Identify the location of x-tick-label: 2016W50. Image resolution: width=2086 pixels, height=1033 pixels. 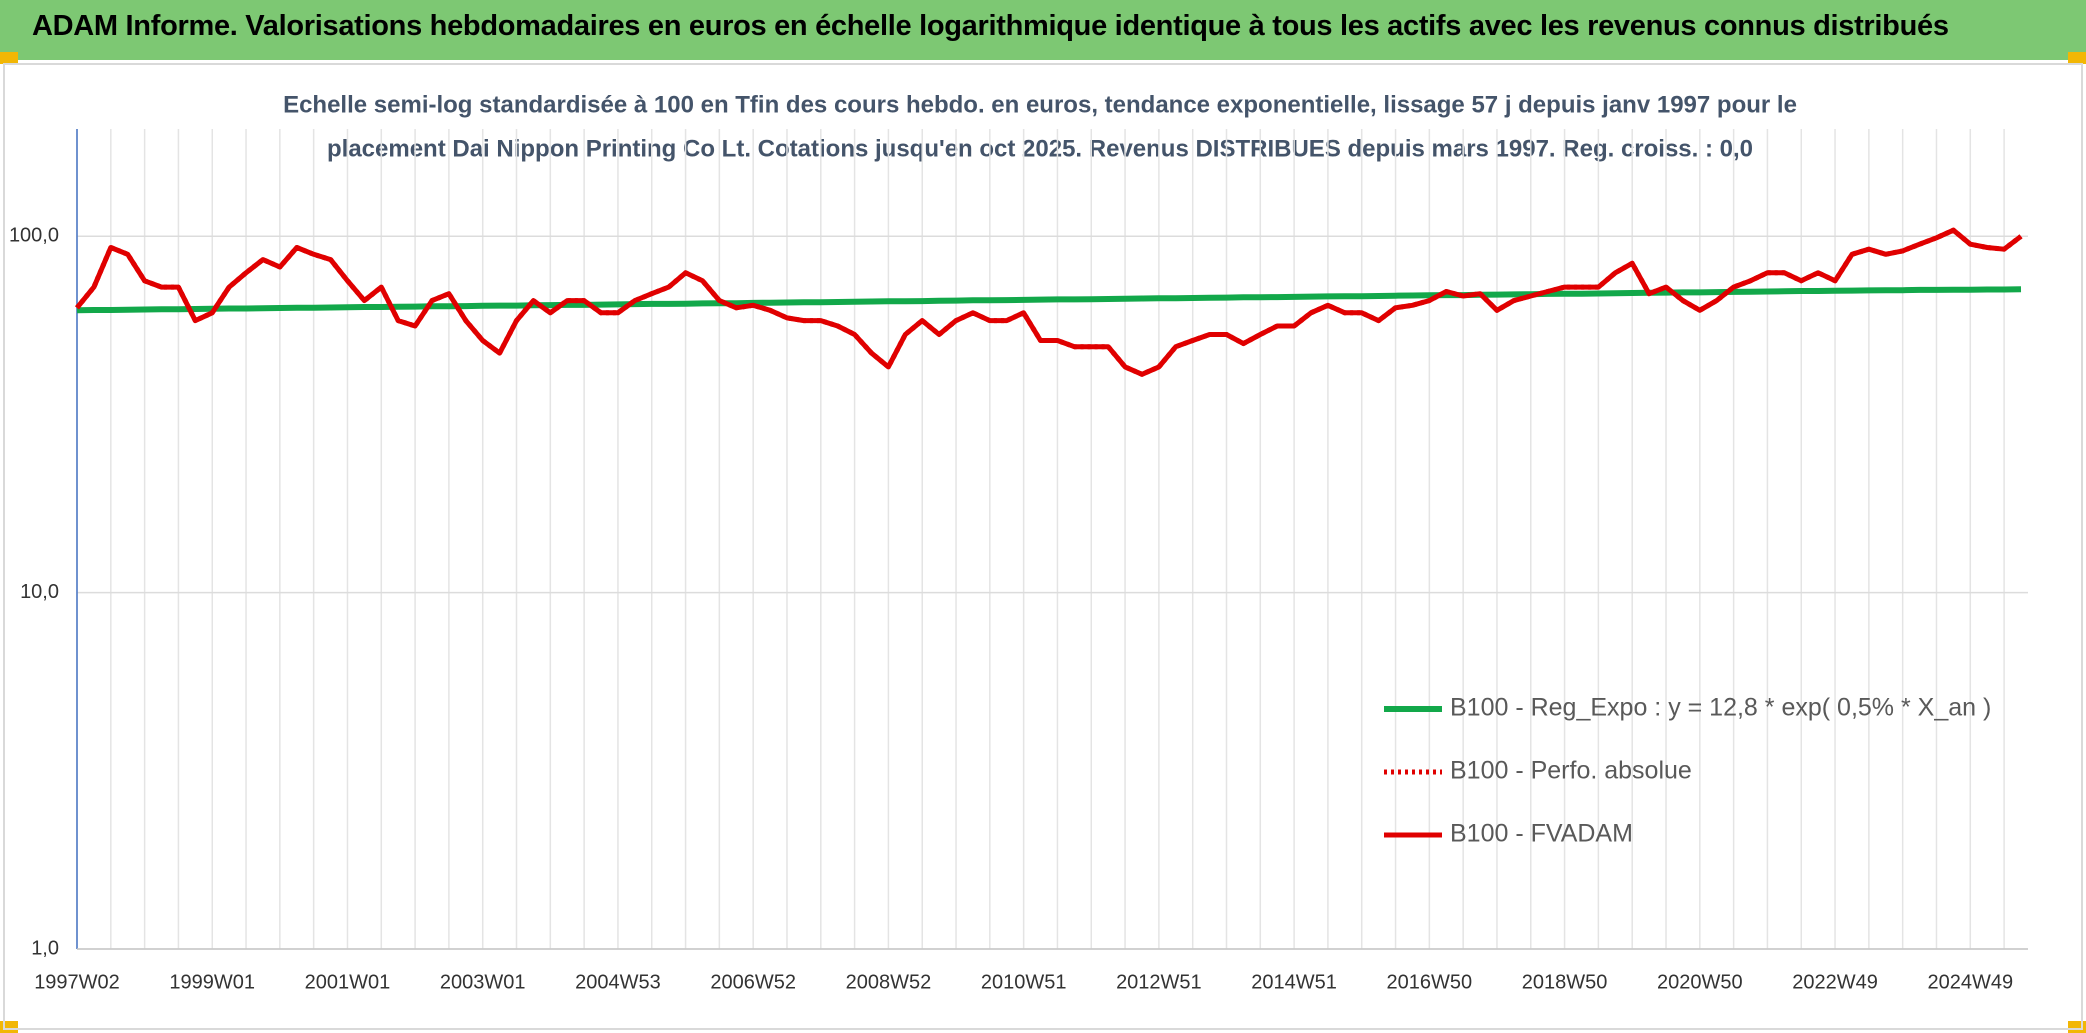
(1430, 982).